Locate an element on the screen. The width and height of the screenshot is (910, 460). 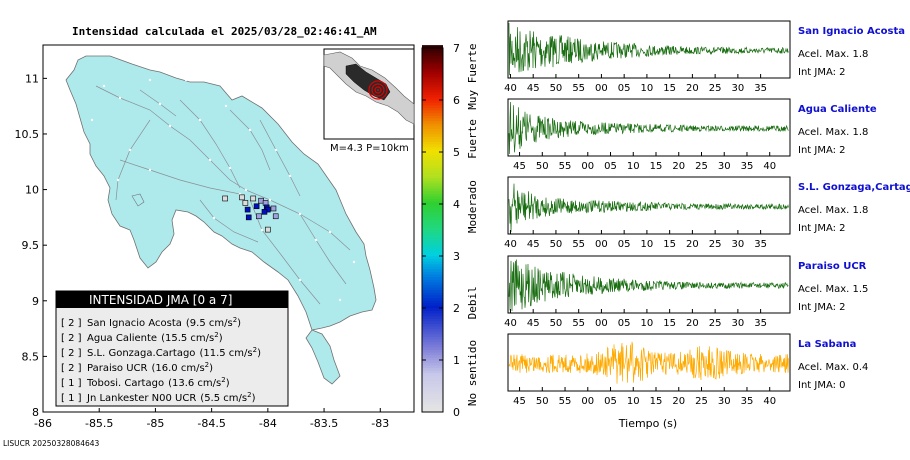
inset-magnitude-label: M=4.3 P=10km is located at coordinates (369, 148).